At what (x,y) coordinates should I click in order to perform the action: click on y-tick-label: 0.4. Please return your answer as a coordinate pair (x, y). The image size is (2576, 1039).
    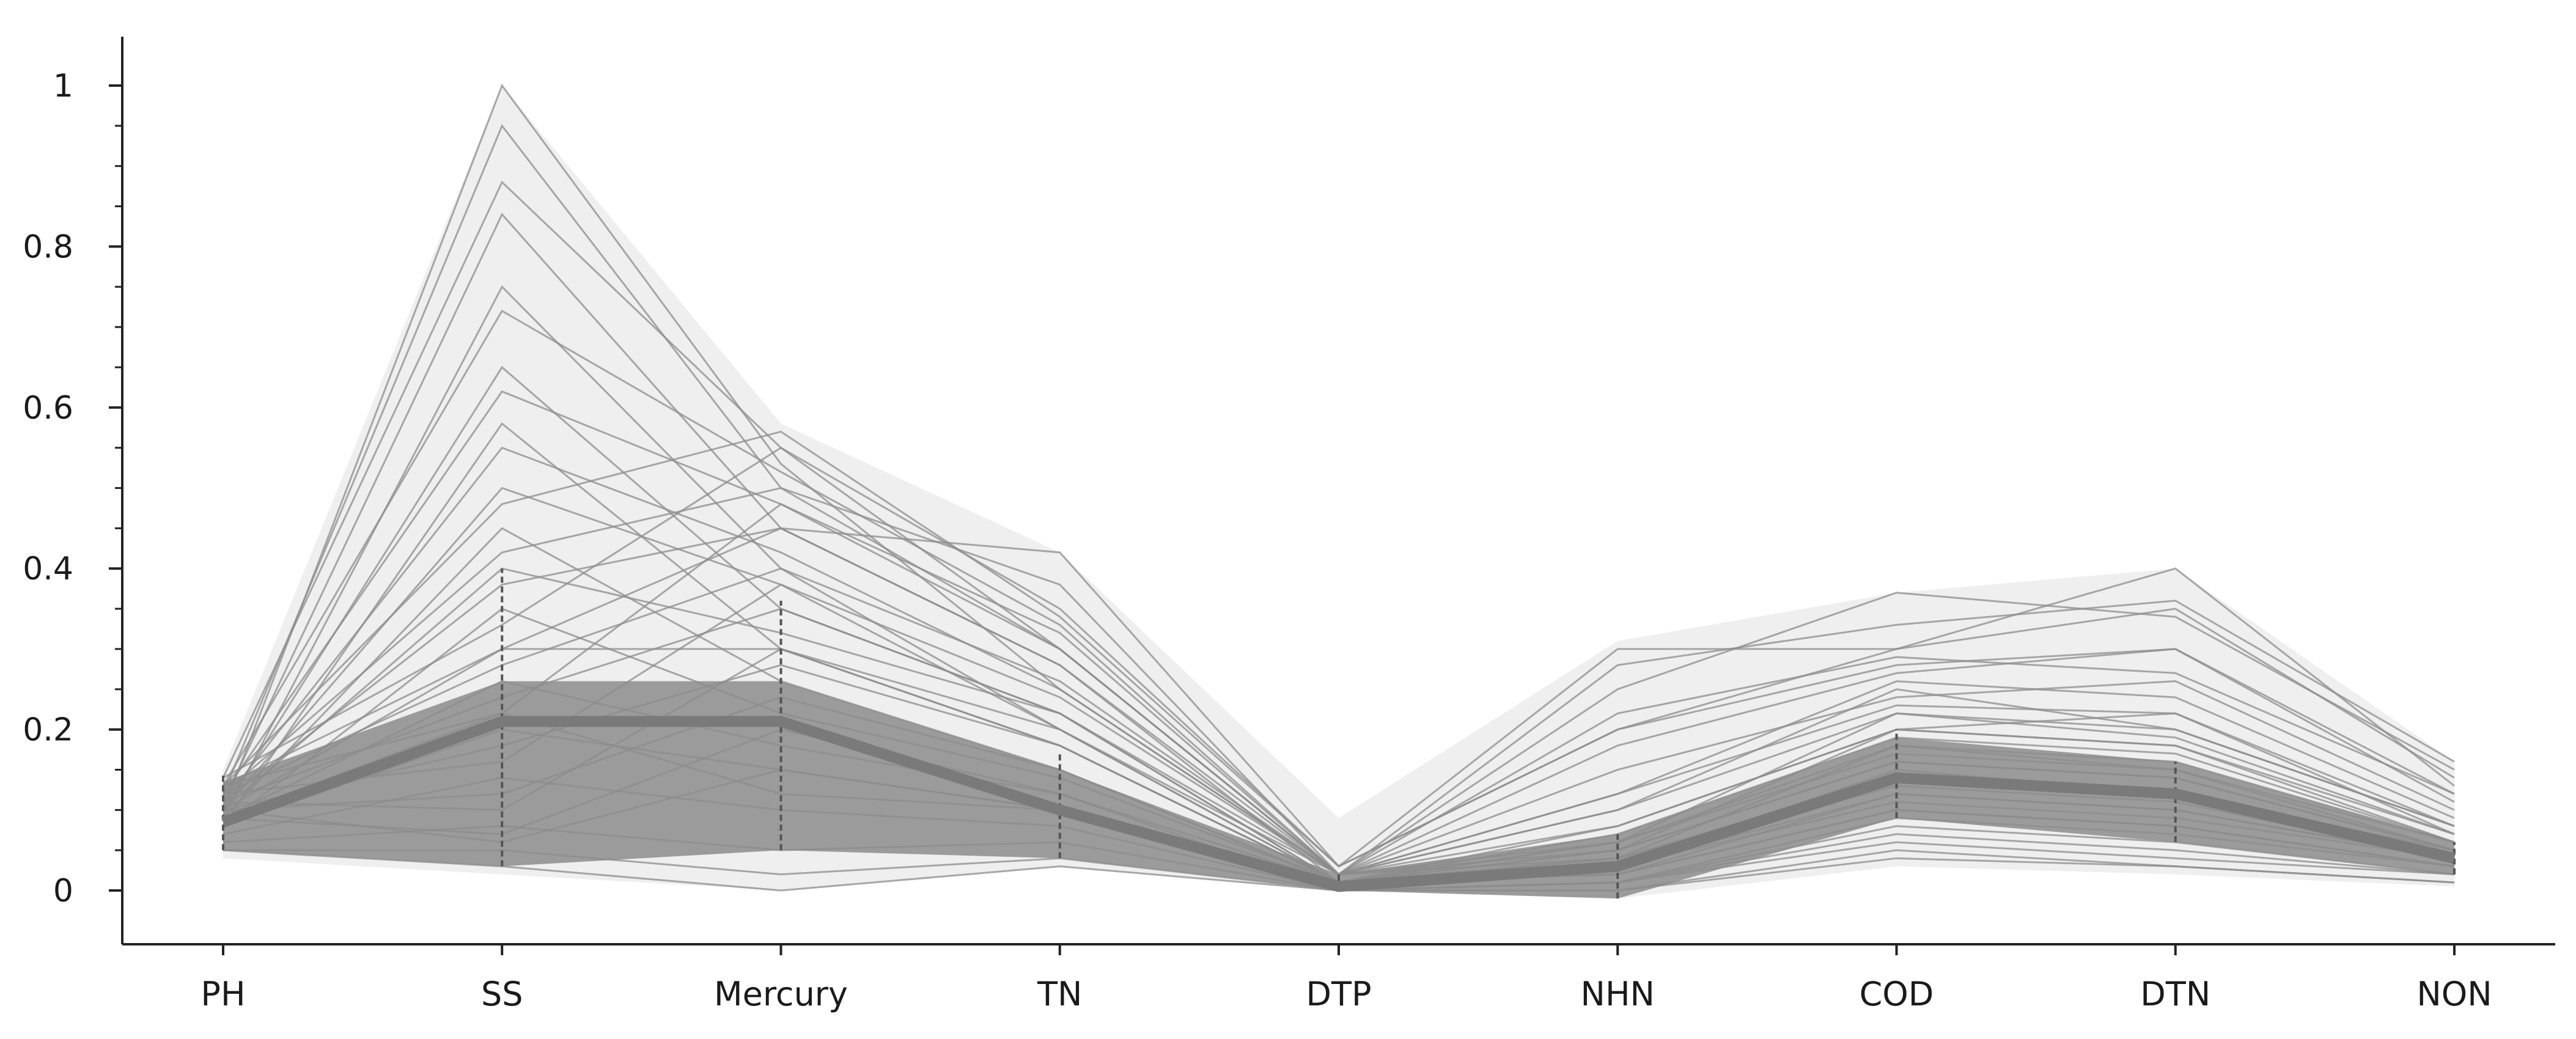
    Looking at the image, I should click on (48, 569).